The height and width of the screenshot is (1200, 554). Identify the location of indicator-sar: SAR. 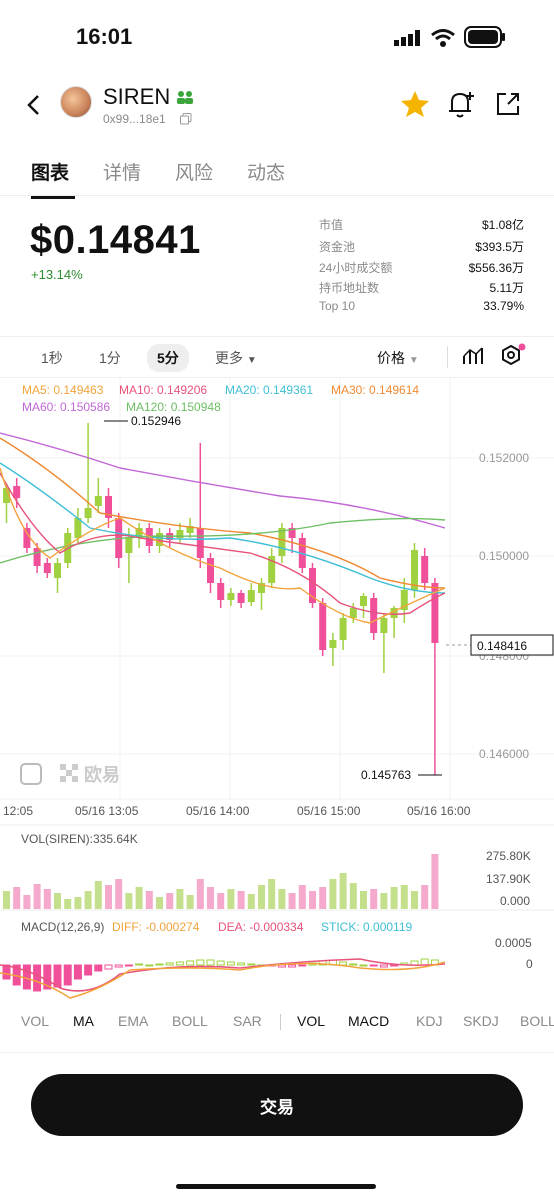
(247, 1021).